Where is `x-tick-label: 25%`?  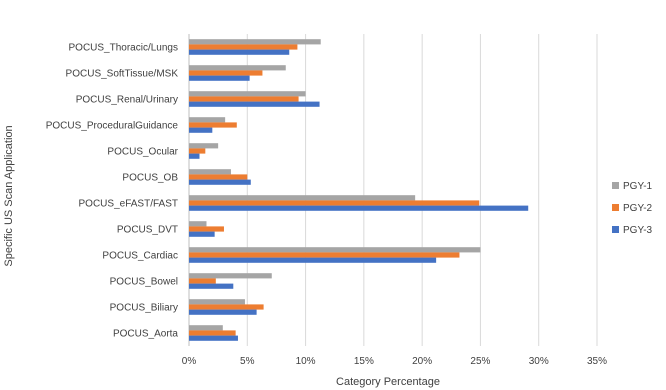 x-tick-label: 25% is located at coordinates (480, 361).